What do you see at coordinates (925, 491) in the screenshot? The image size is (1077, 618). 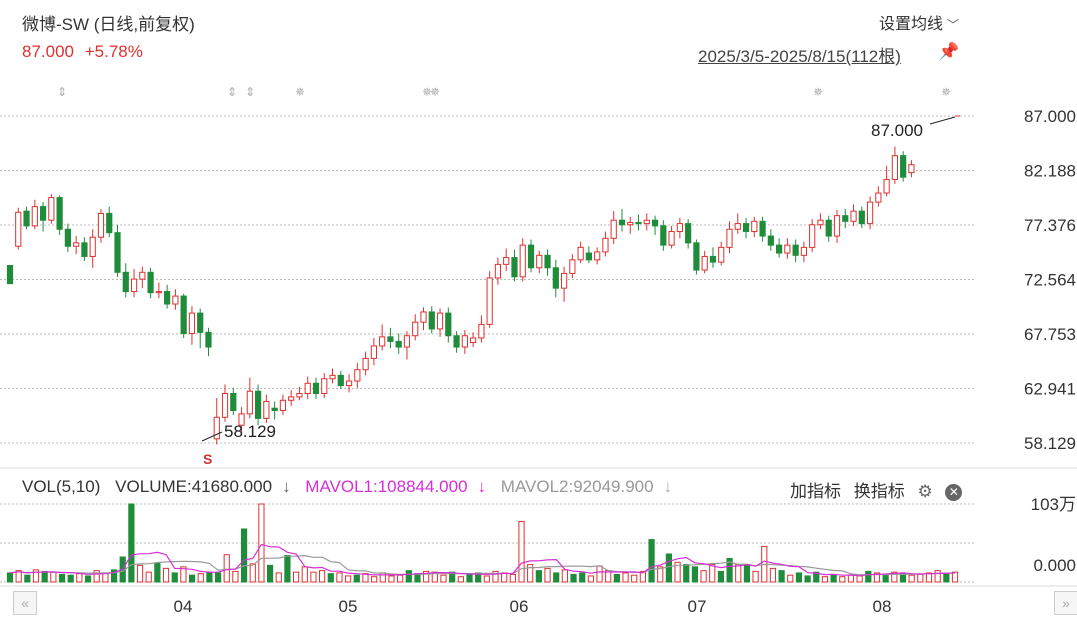 I see `gear-icon: ⚙` at bounding box center [925, 491].